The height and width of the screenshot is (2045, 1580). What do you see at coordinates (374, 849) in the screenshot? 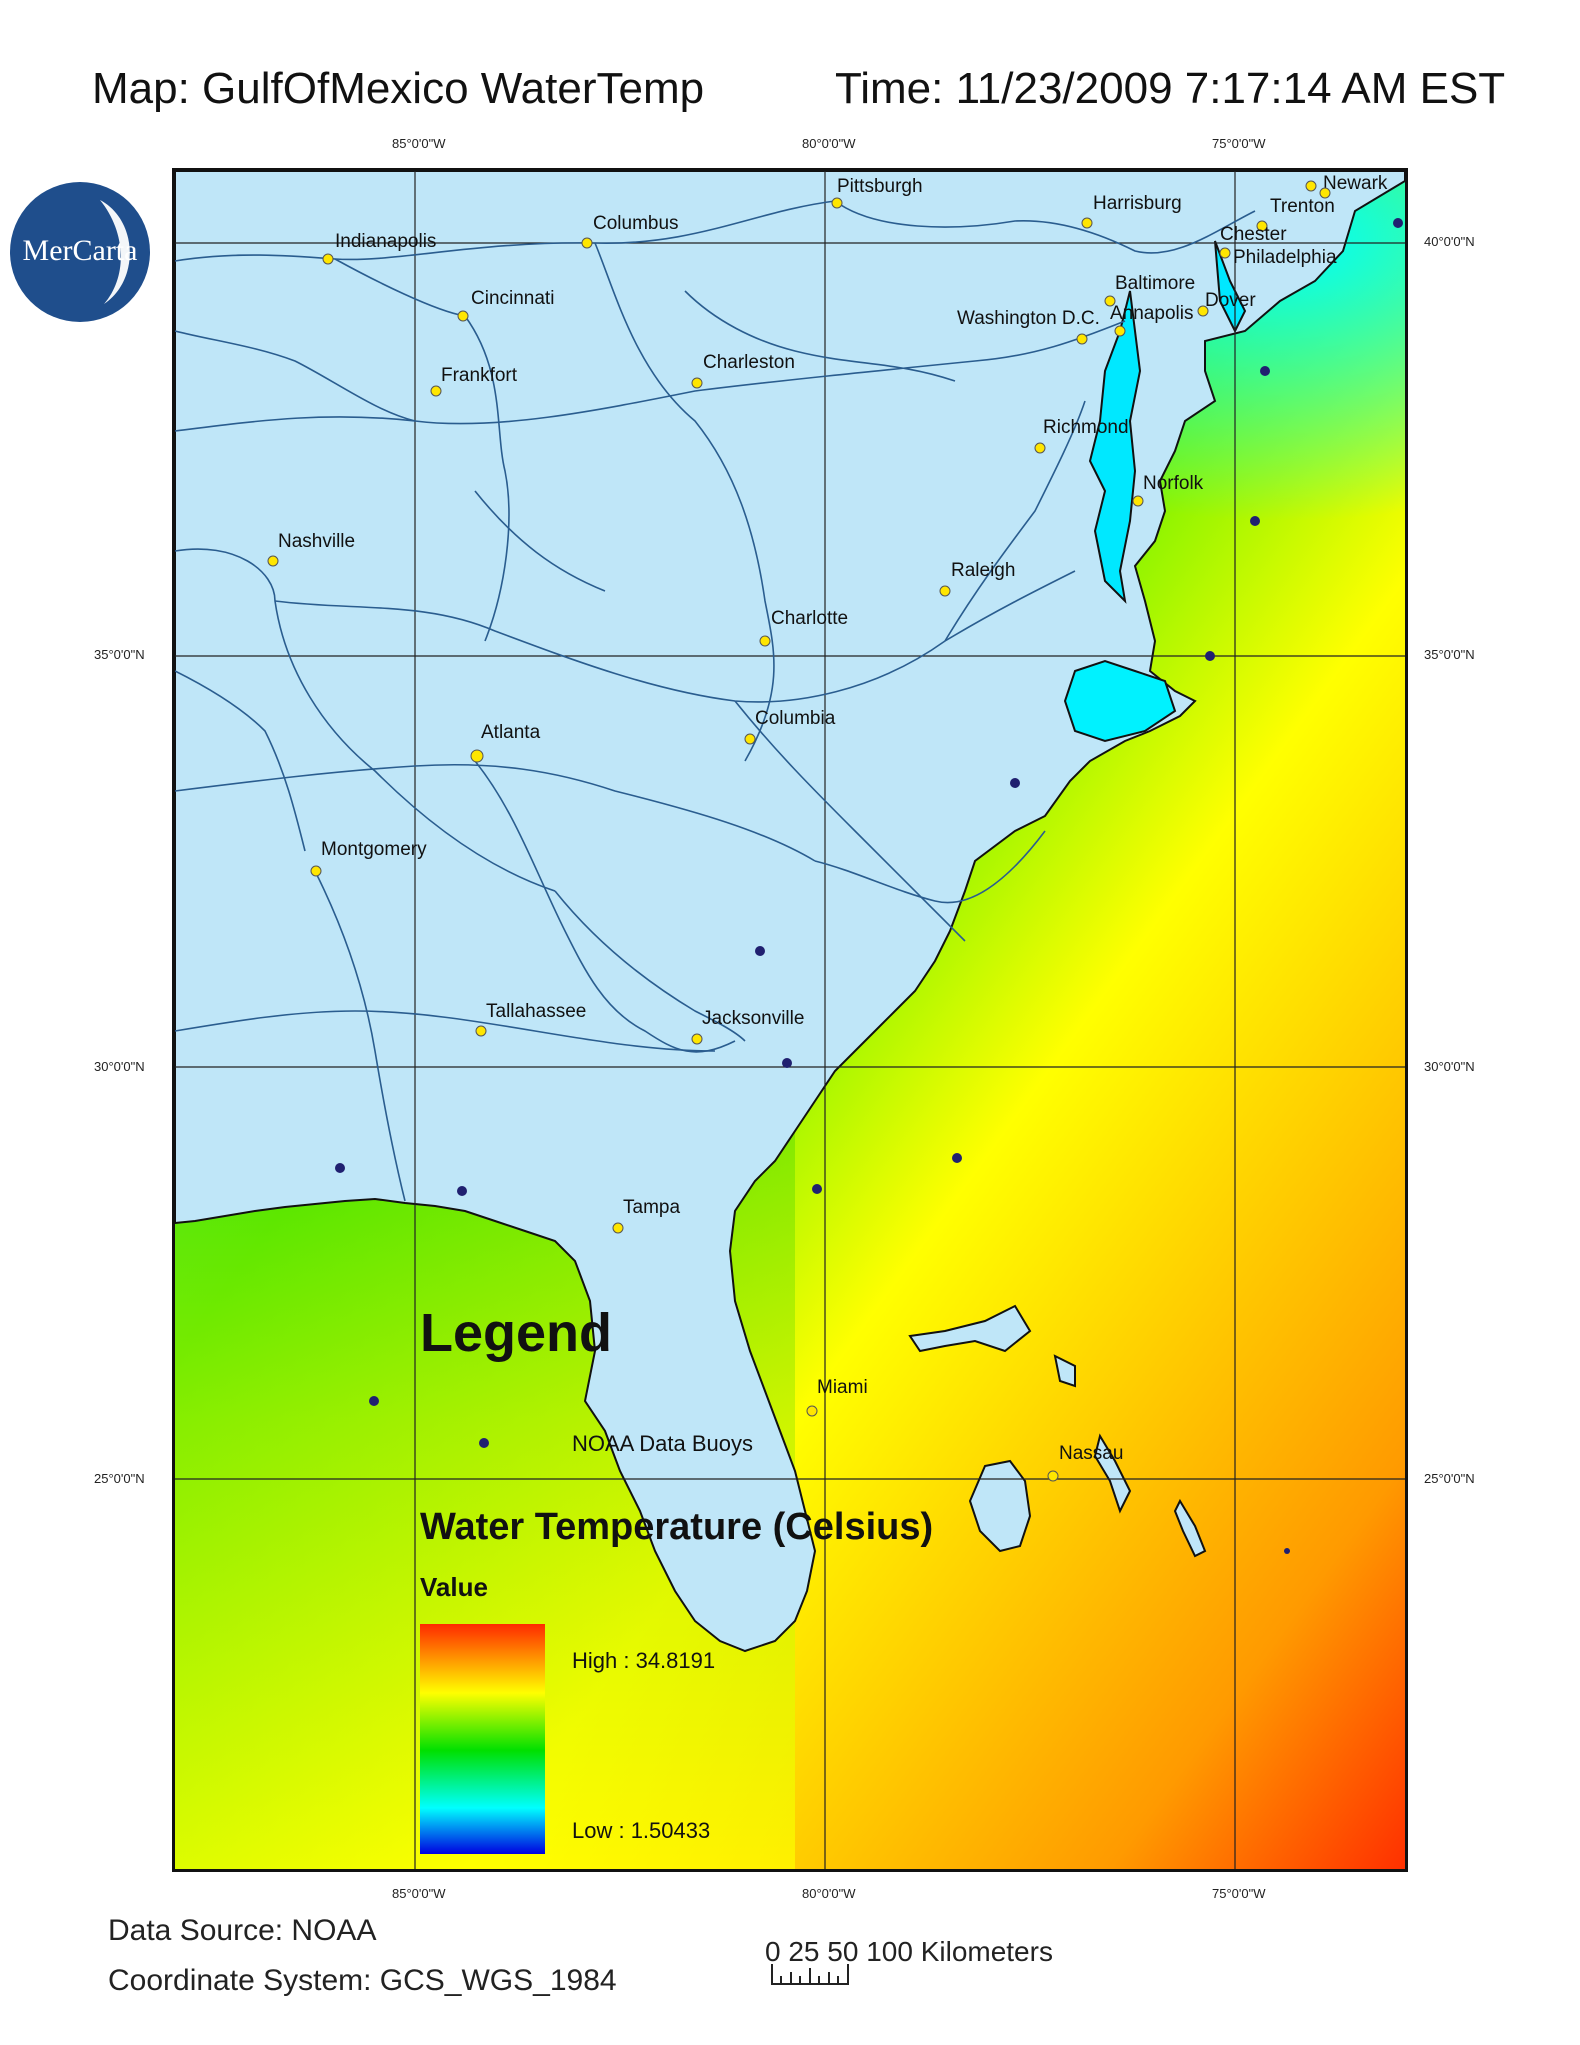
I see `svg-text: Montgomery` at bounding box center [374, 849].